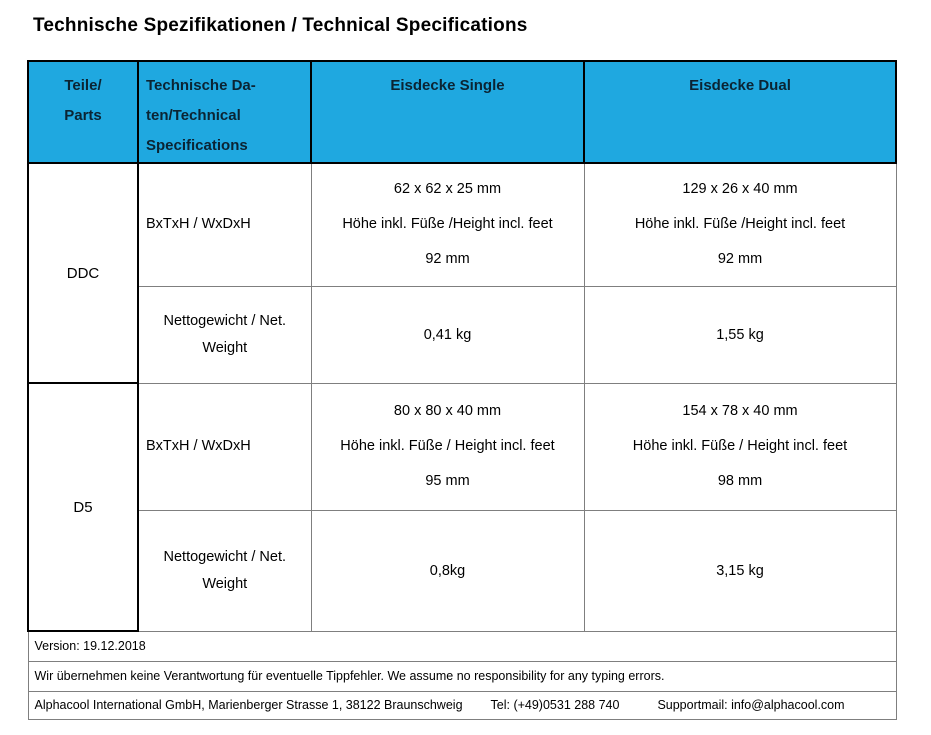  Describe the element at coordinates (201, 85) in the screenshot. I see `col-header-specs-line1: Technische Da-` at that location.